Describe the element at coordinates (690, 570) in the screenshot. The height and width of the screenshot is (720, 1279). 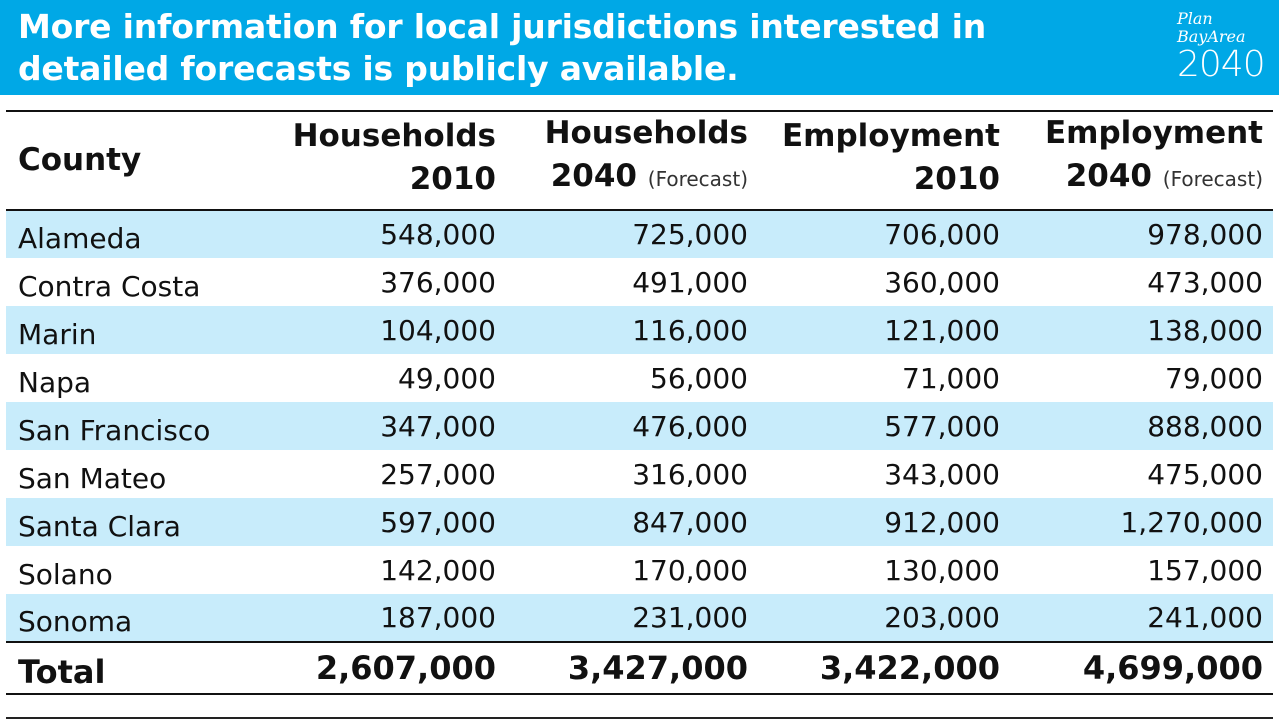
I see `households-2040-cell: 170,000` at that location.